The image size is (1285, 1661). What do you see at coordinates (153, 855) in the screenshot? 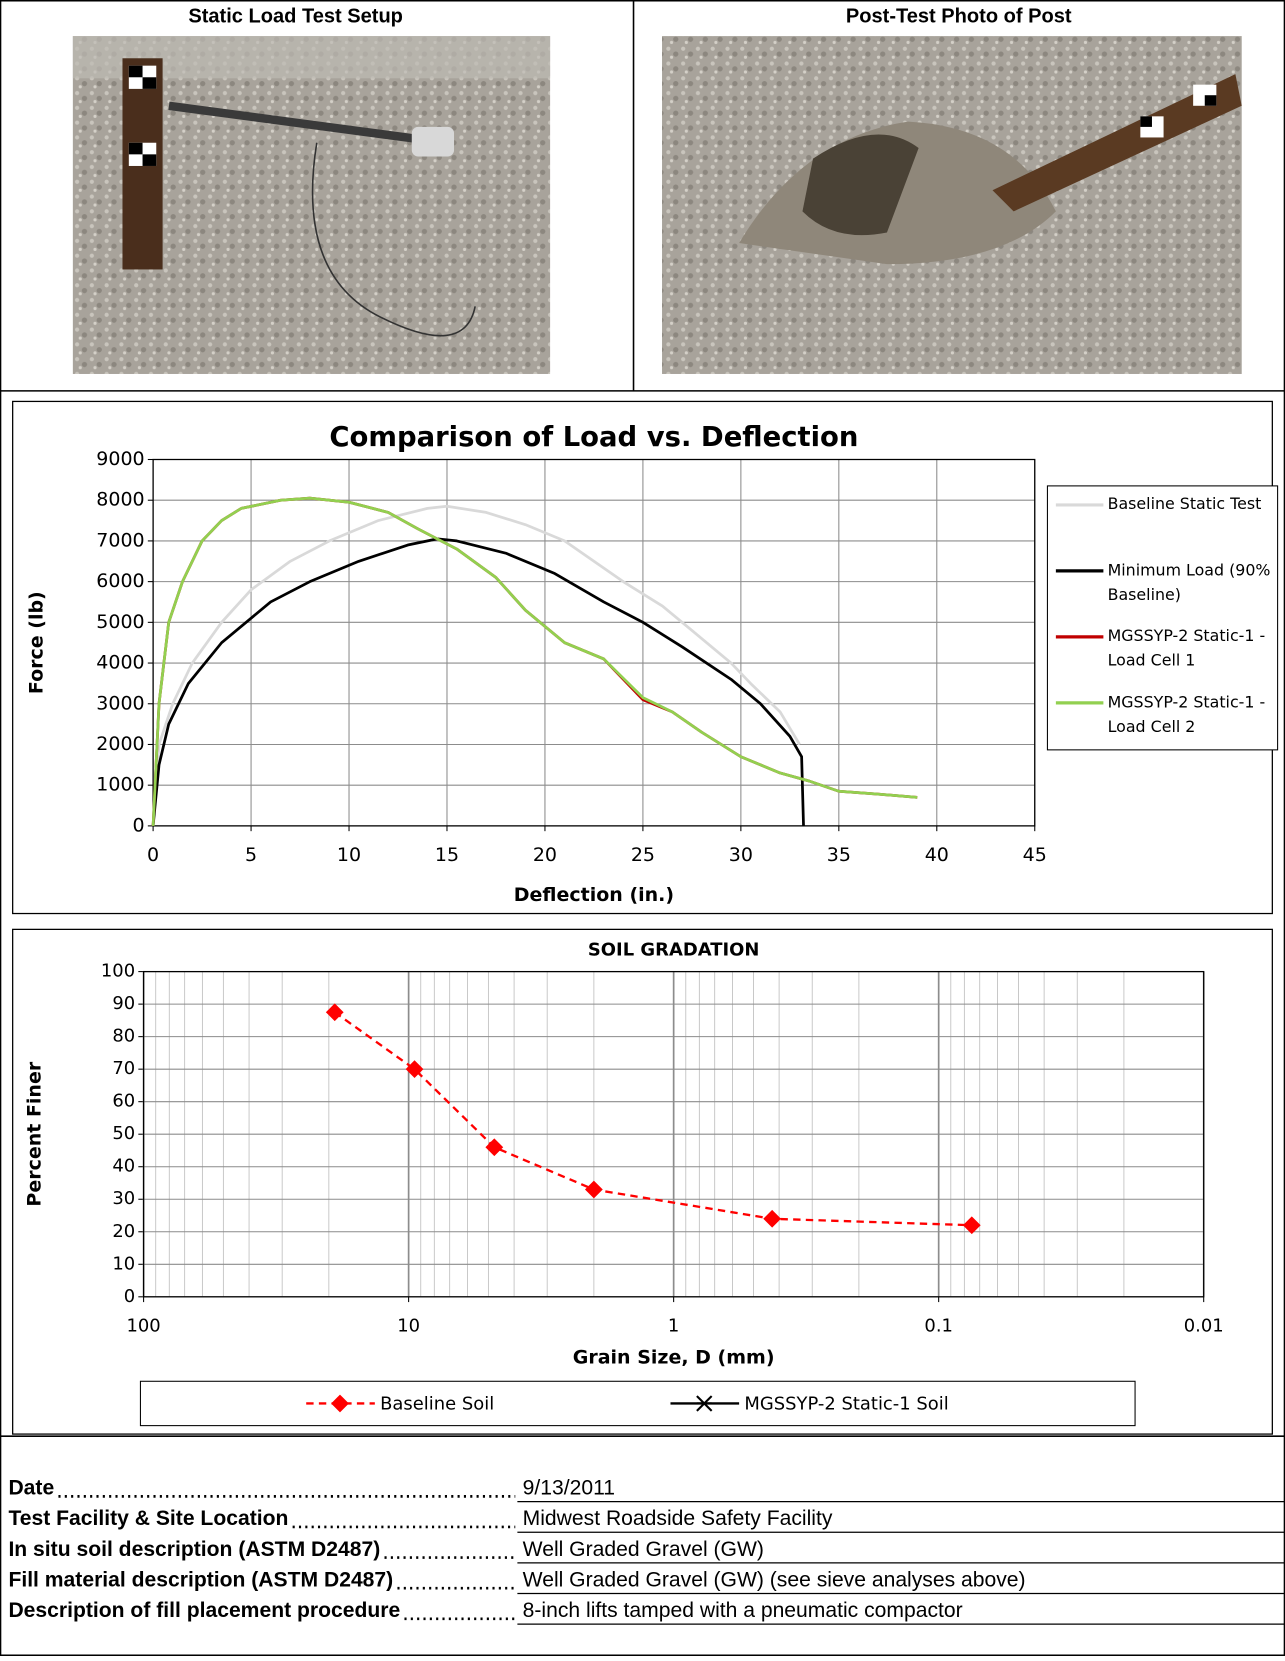
I see `x-tick-label: 0` at bounding box center [153, 855].